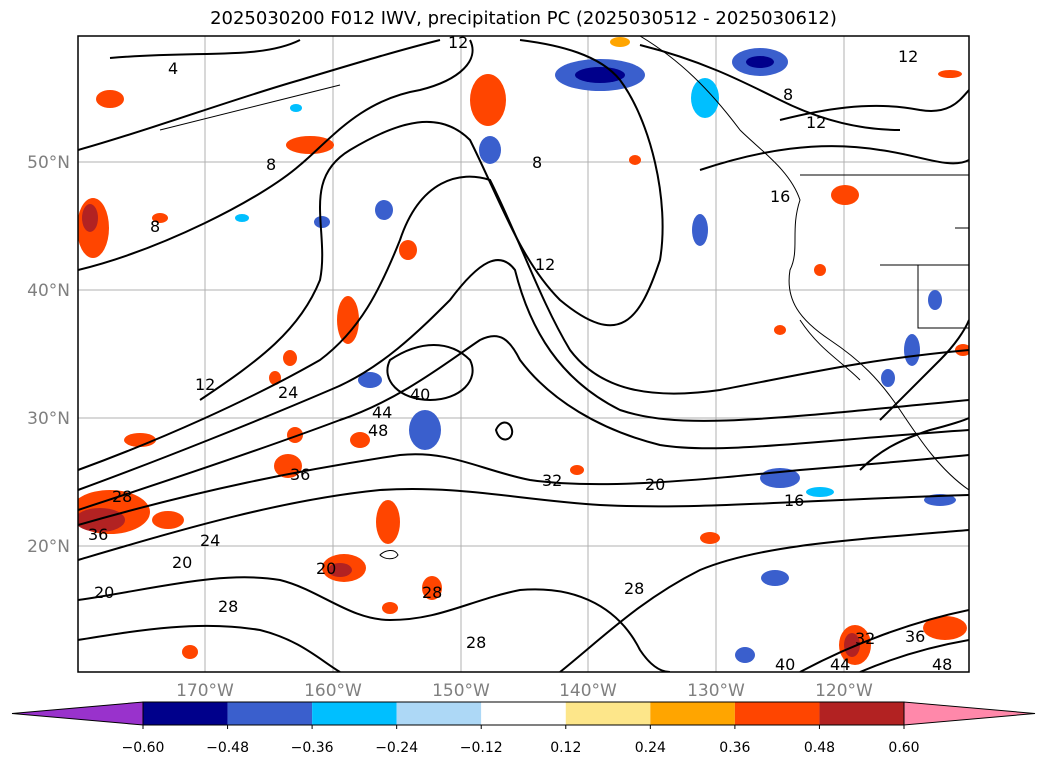  Describe the element at coordinates (716, 691) in the screenshot. I see `lon-label-130w: 130°W` at that location.